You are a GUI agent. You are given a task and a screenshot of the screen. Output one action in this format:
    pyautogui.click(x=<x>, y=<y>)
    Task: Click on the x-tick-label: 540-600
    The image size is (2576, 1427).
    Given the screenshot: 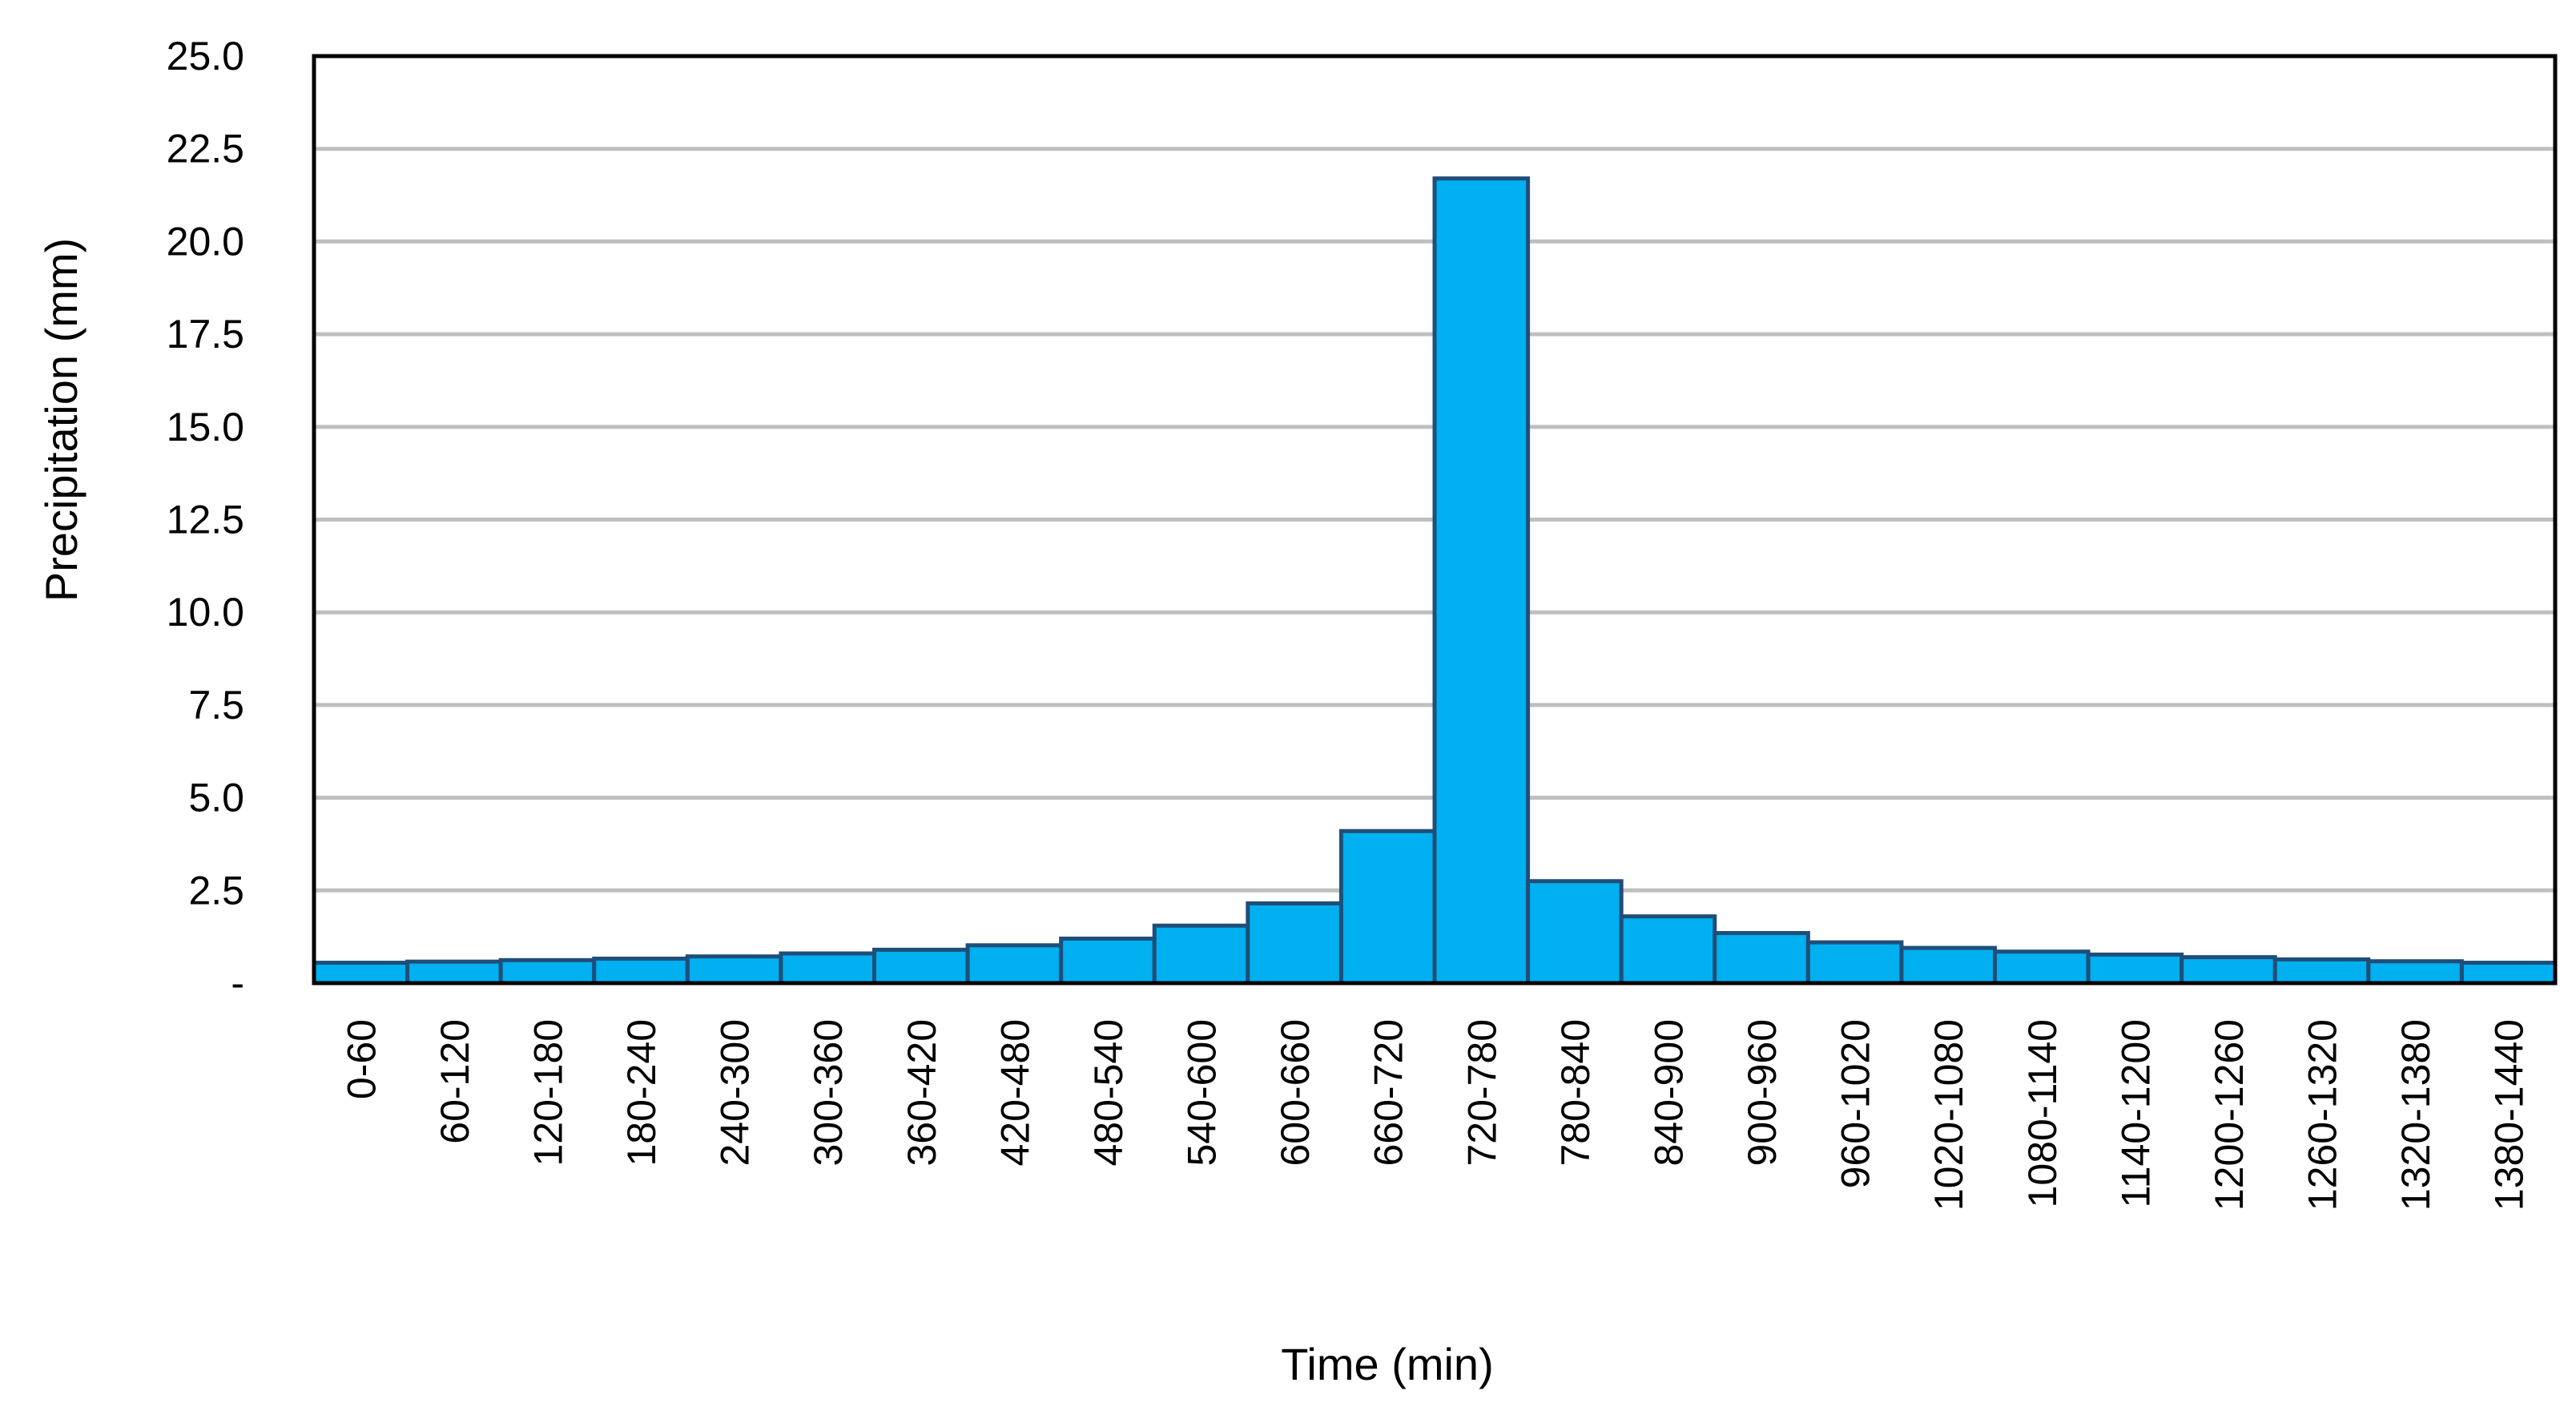 What is the action you would take?
    pyautogui.click(x=1202, y=1093)
    